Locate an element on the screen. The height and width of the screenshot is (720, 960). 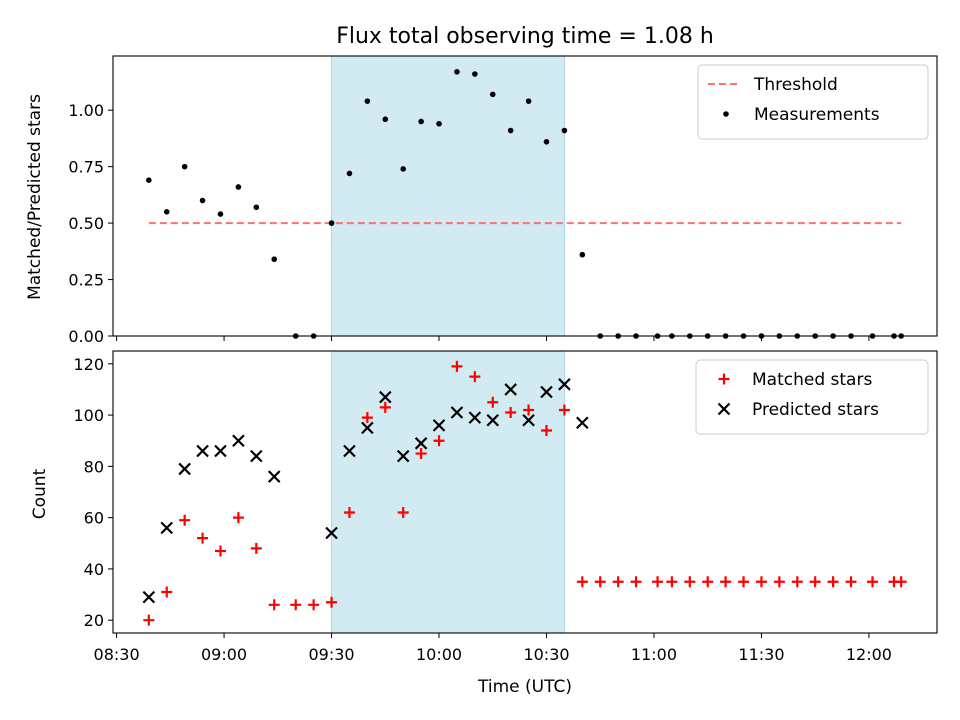
top-y-tick-label: 0.00 is located at coordinates (86, 336).